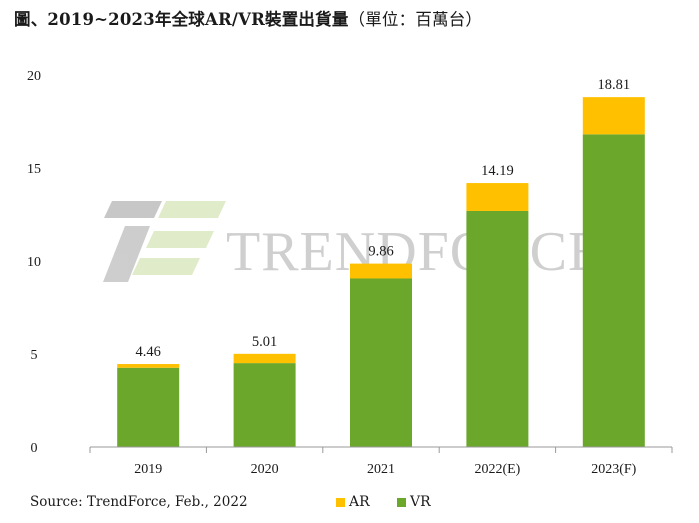 The image size is (699, 523). Describe the element at coordinates (340, 502) in the screenshot. I see `legend-swatch-ar` at that location.